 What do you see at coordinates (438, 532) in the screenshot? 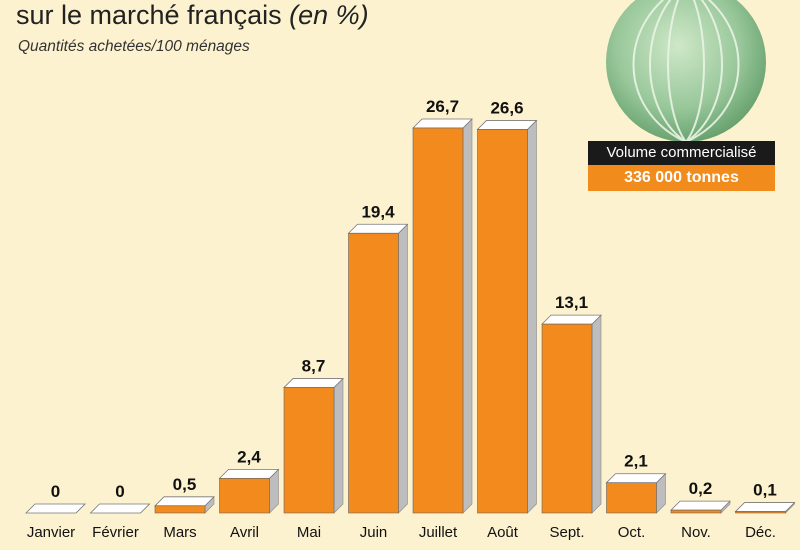
I see `x-tick-label: Juillet` at bounding box center [438, 532].